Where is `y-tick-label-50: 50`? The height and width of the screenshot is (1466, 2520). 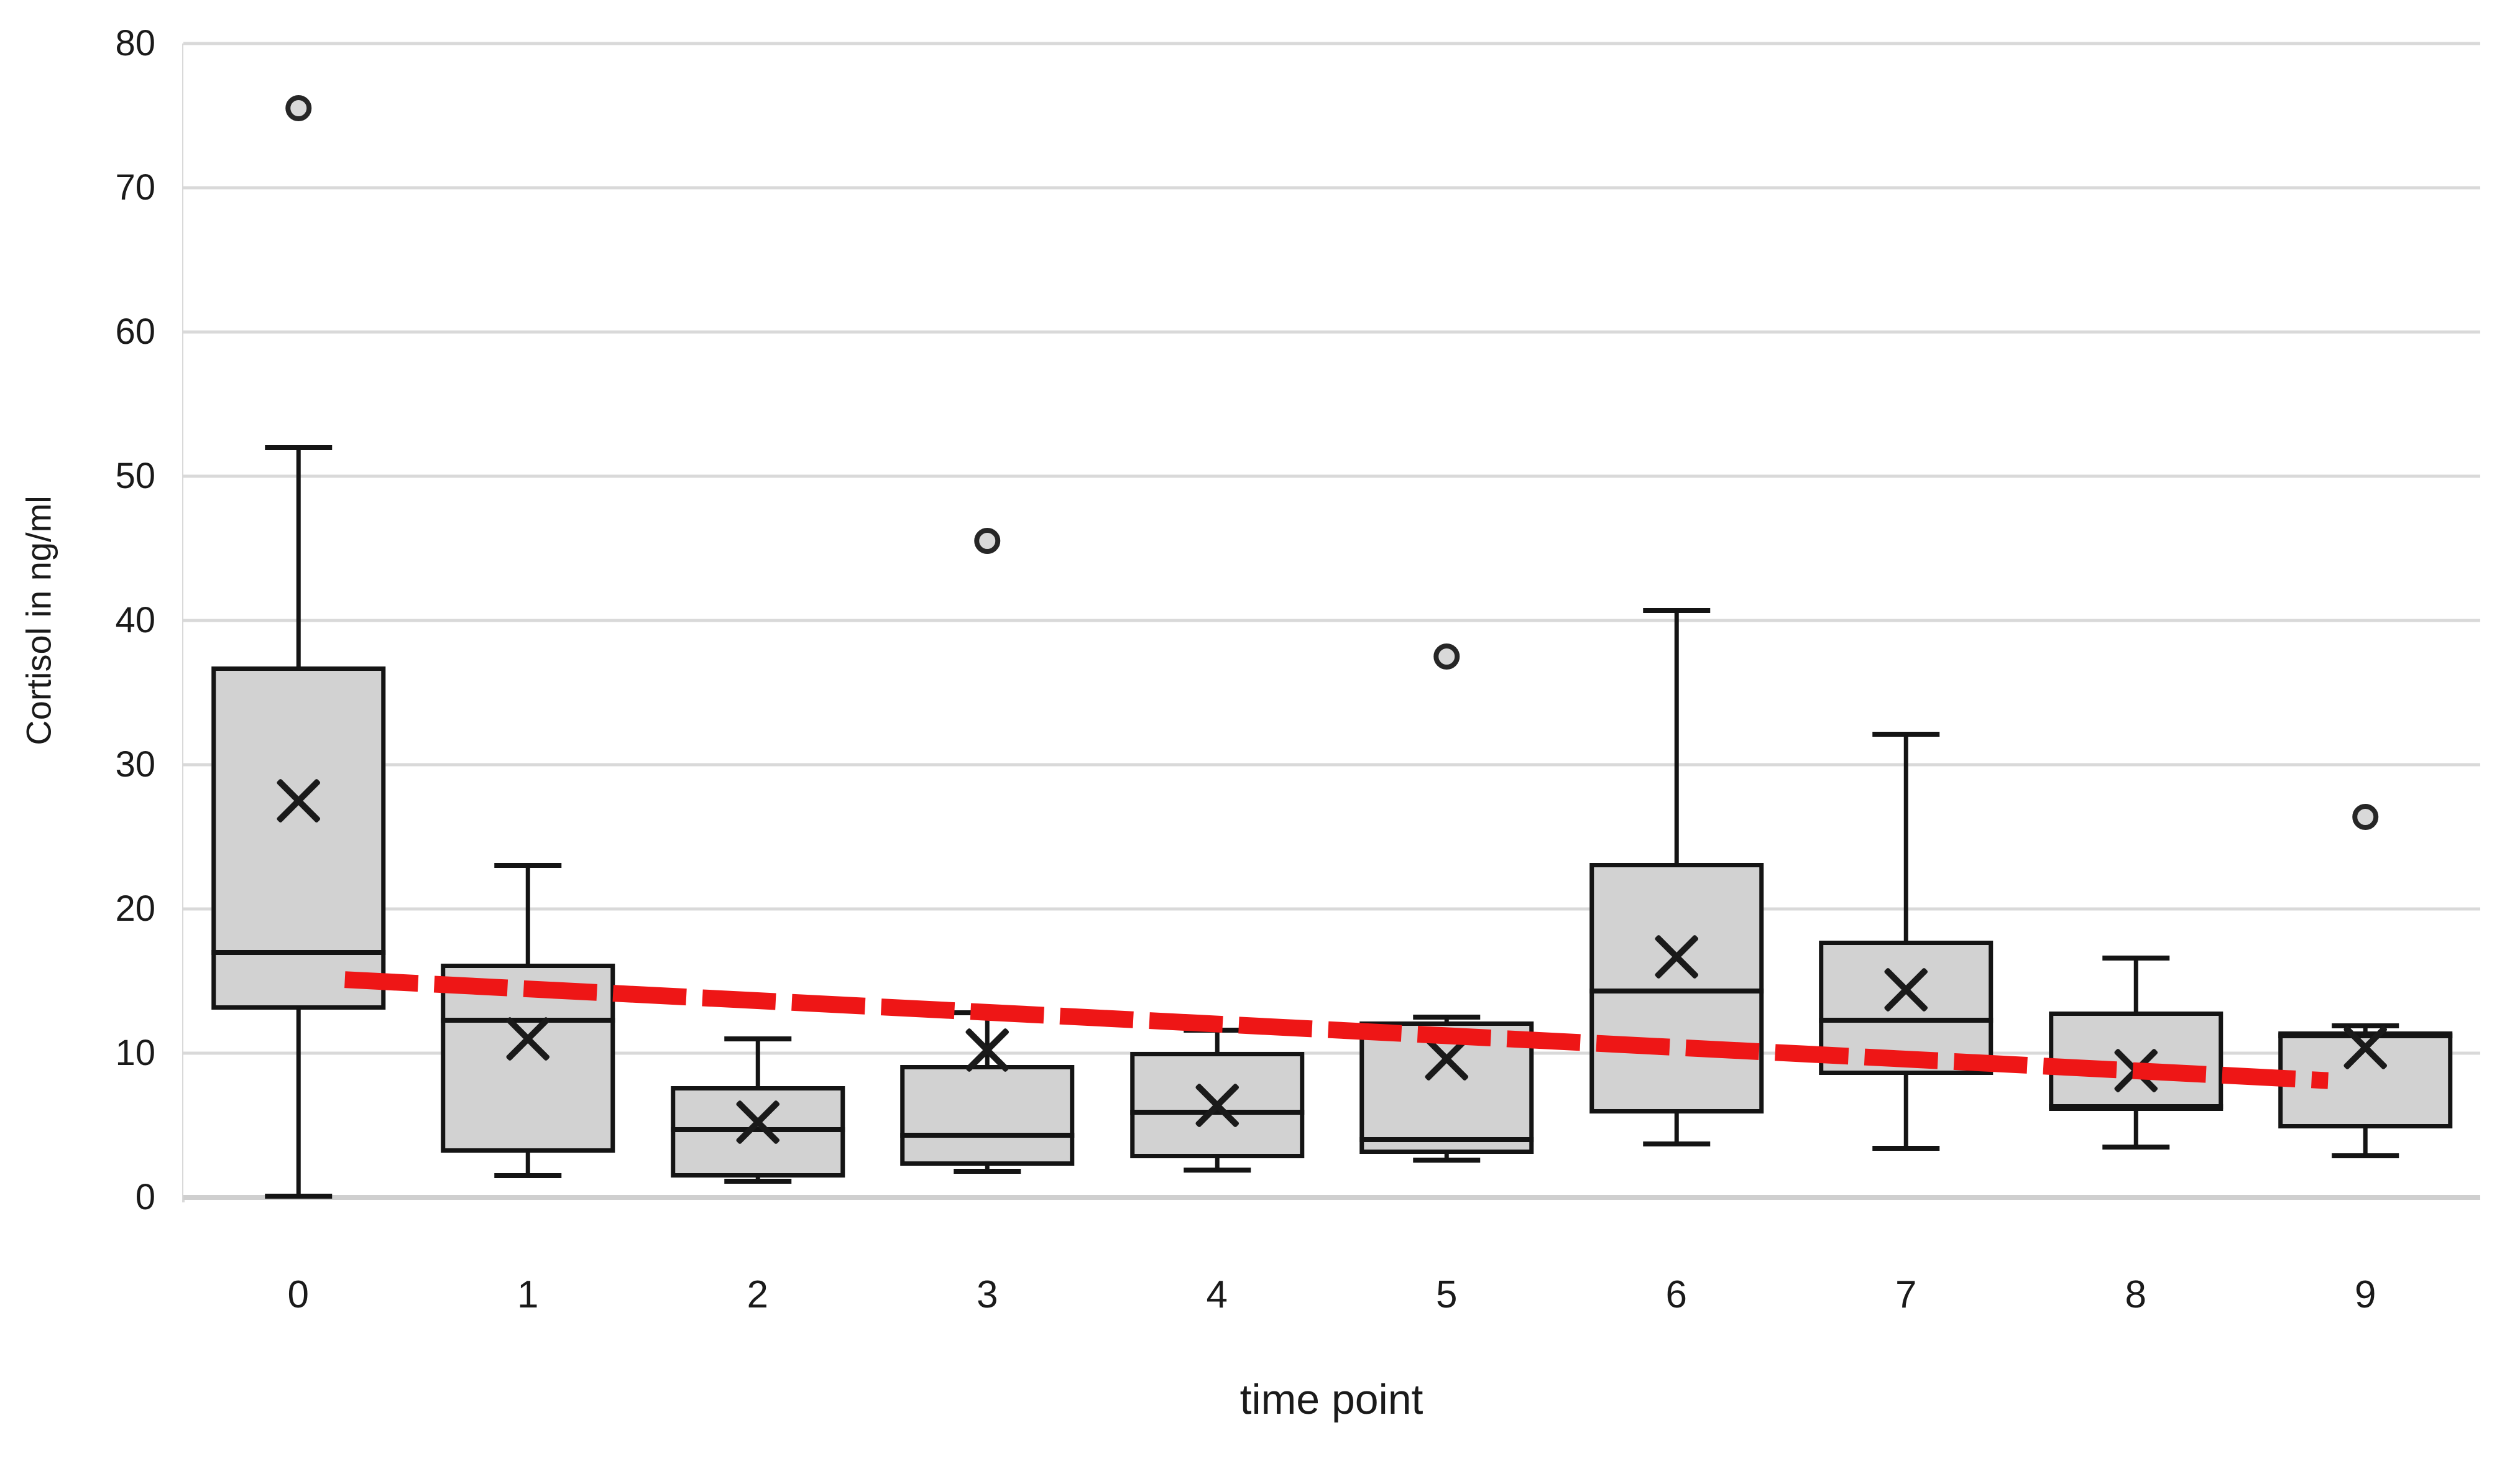 y-tick-label-50: 50 is located at coordinates (135, 476).